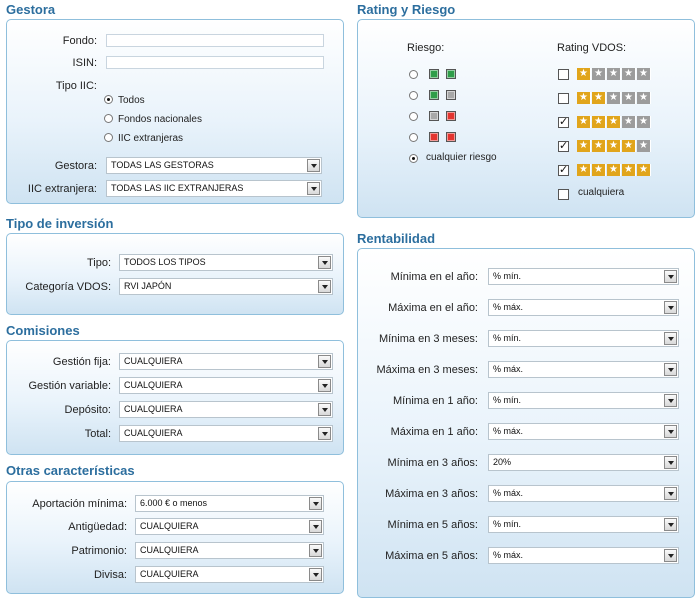 This screenshot has width=700, height=602. What do you see at coordinates (433, 308) in the screenshot?
I see `rentabilidad-label: Máxima en el año:` at bounding box center [433, 308].